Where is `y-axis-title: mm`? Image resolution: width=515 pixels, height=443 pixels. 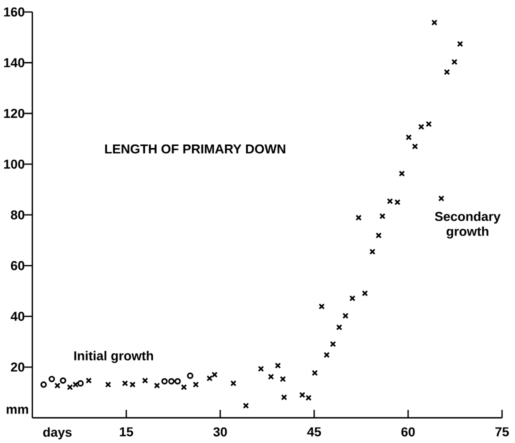 y-axis-title: mm is located at coordinates (17, 410).